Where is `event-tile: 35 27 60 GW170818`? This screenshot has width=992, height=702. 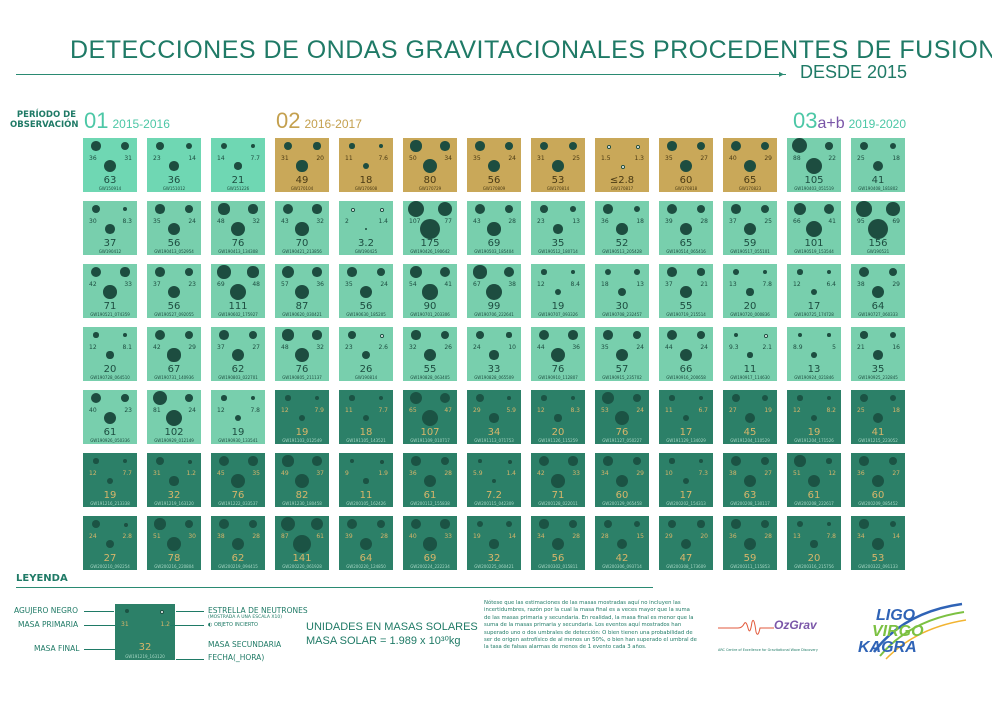 event-tile: 35 27 60 GW170818 is located at coordinates (686, 165).